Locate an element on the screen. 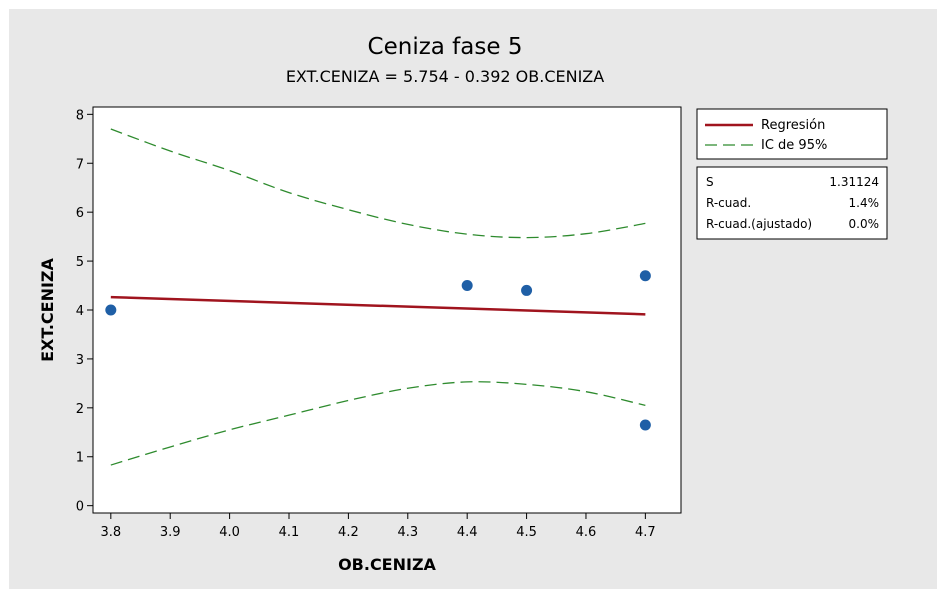 The image size is (941, 592). y-axis-label: EXT.CENIZA is located at coordinates (47, 309).